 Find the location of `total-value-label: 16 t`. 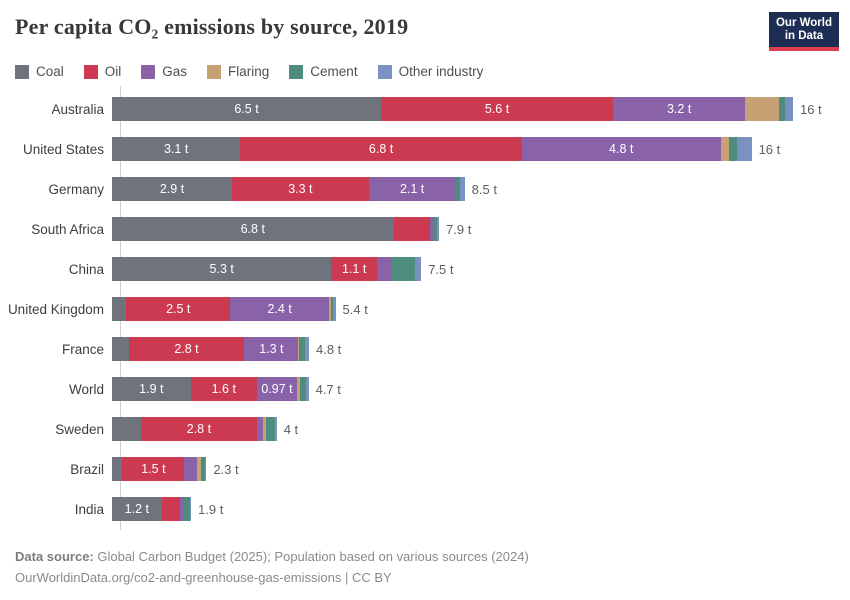

total-value-label: 16 t is located at coordinates (810, 109).